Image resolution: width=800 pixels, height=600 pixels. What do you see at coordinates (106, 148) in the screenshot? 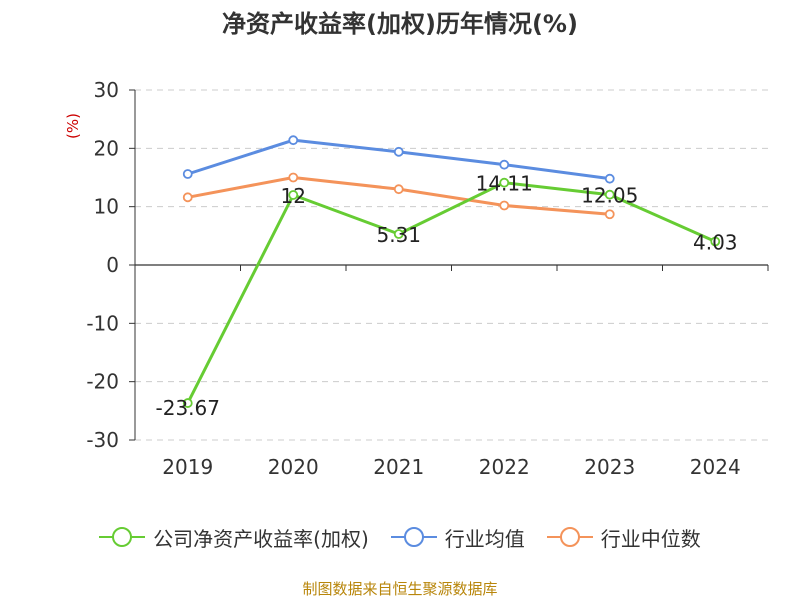
I see `y-tick-label: 20` at bounding box center [106, 148].